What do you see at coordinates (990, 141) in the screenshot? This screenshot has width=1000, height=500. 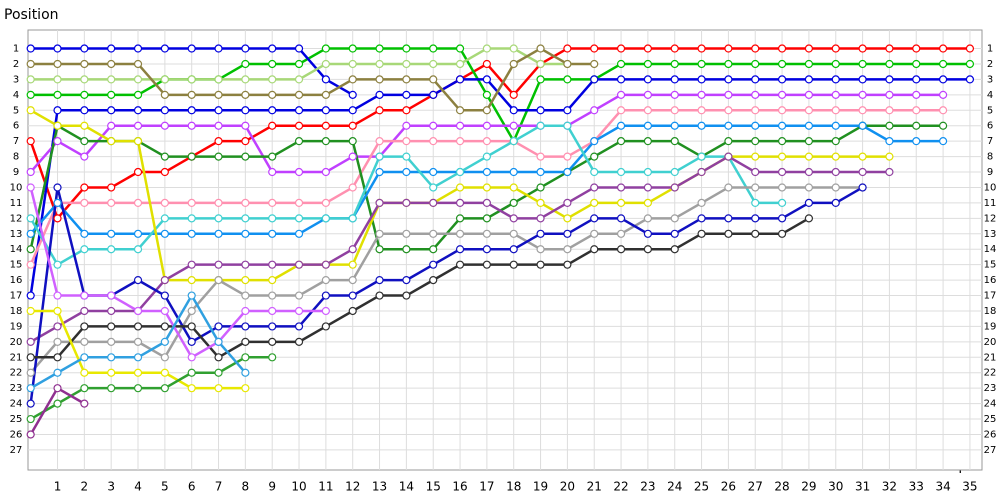 I see `y-tick-label-right: 7` at bounding box center [990, 141].